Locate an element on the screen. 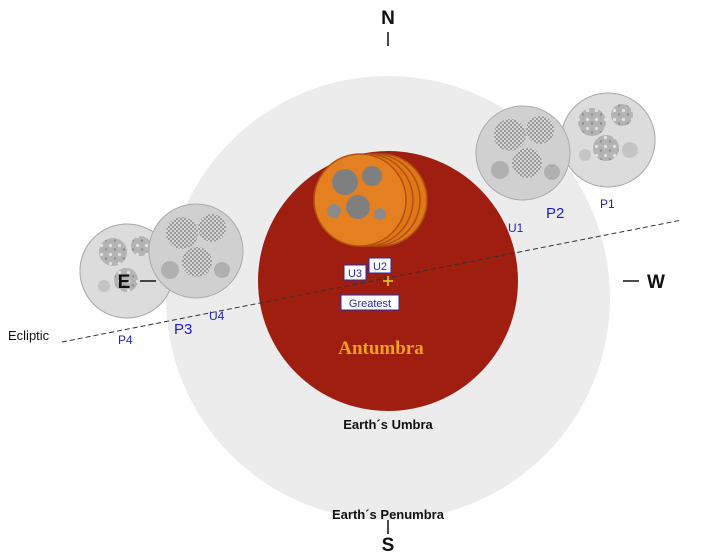 This screenshot has width=711, height=553. contact-u1: U1 is located at coordinates (516, 228).